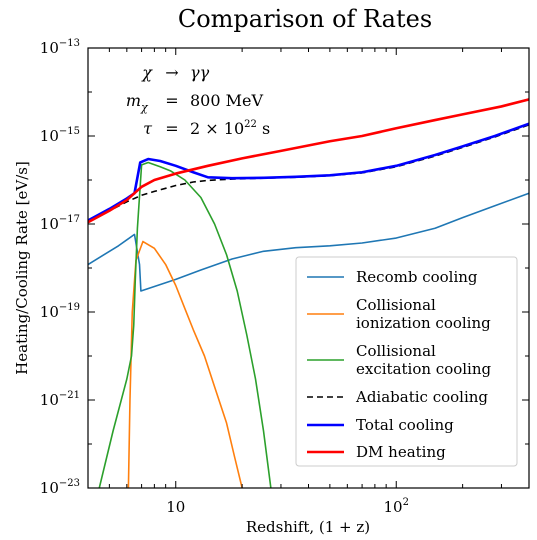 The height and width of the screenshot is (540, 537). Describe the element at coordinates (417, 277) in the screenshot. I see `legend-label: Recomb cooling` at that location.